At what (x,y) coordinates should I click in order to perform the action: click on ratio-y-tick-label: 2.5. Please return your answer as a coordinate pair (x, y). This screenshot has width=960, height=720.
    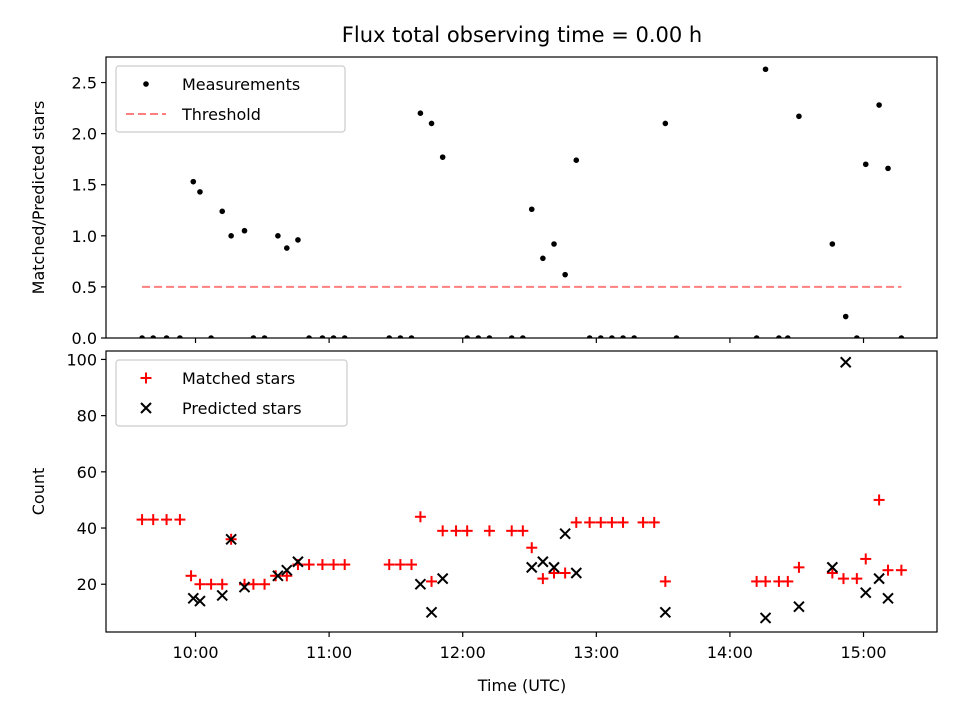
    Looking at the image, I should click on (84, 83).